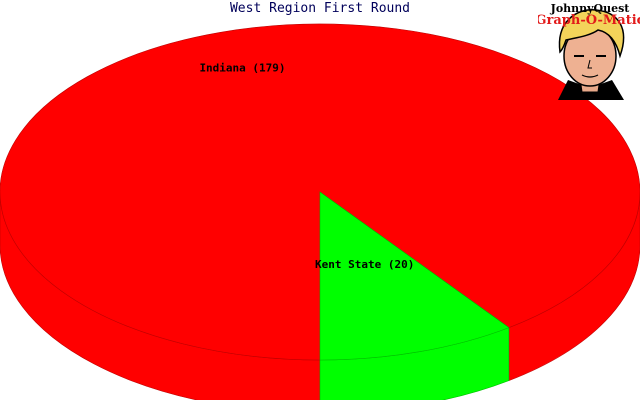 Image resolution: width=640 pixels, height=400 pixels. Describe the element at coordinates (589, 20) in the screenshot. I see `logo-text-line2: Graph-O-Matic` at that location.